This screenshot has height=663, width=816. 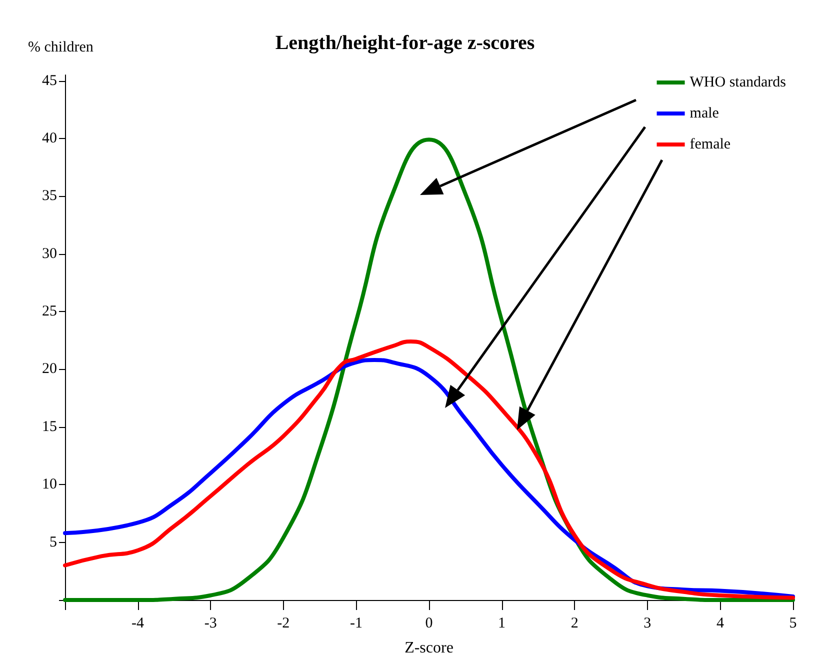 I want to click on x-tick-label: 4, so click(x=720, y=624).